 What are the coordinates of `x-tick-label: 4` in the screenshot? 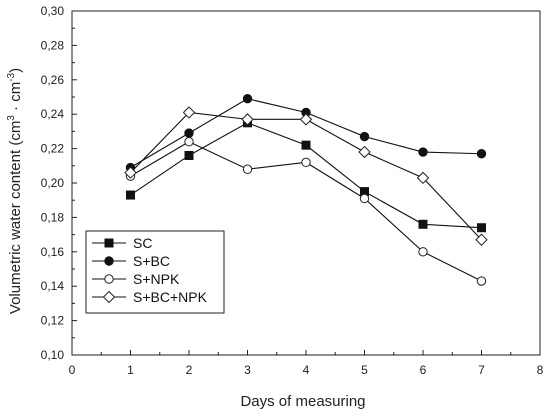 It's located at (306, 370).